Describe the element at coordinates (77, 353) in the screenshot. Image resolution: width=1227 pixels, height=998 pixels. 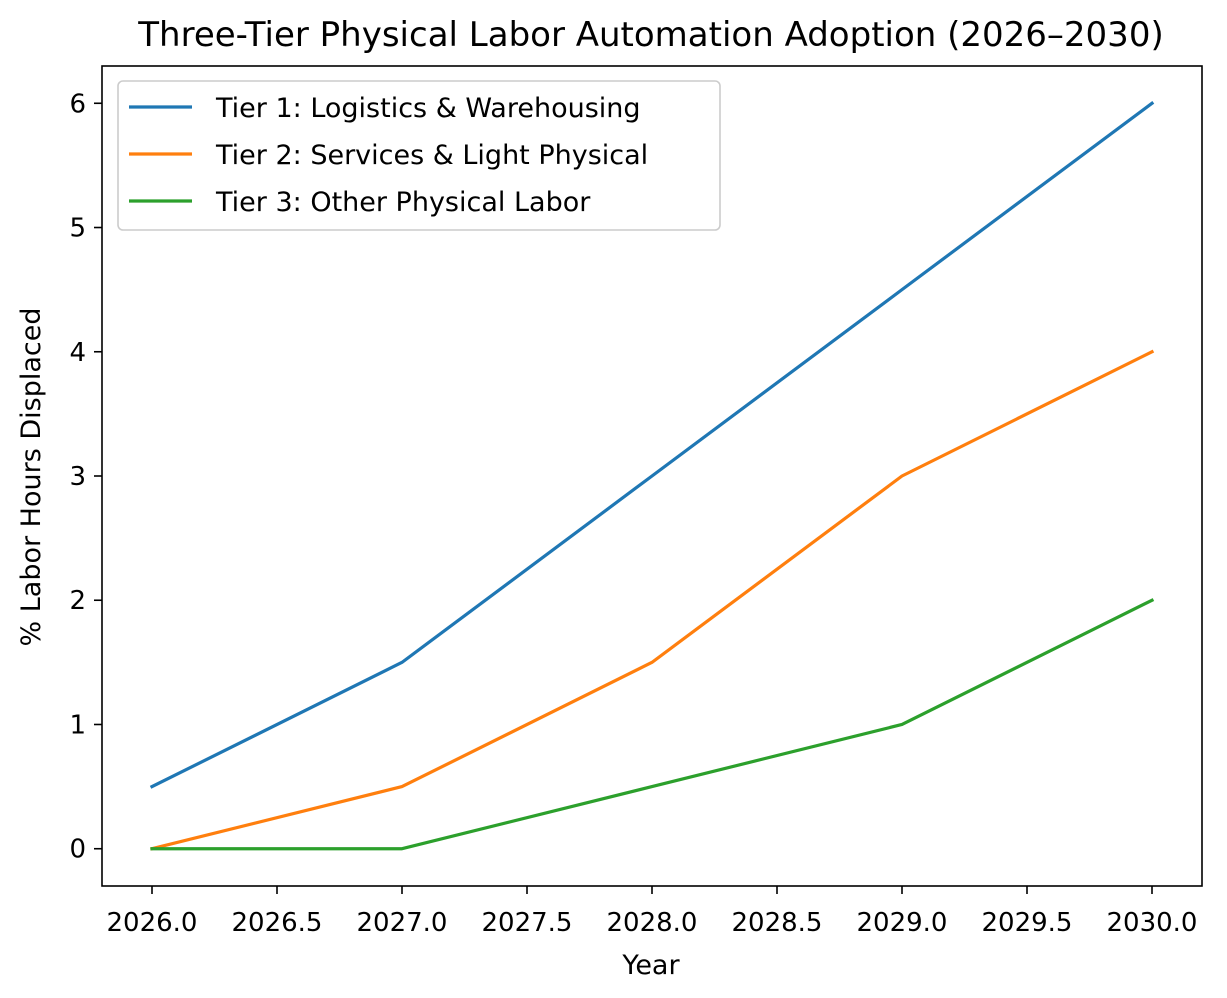
I see `y-tick-label: 4` at that location.